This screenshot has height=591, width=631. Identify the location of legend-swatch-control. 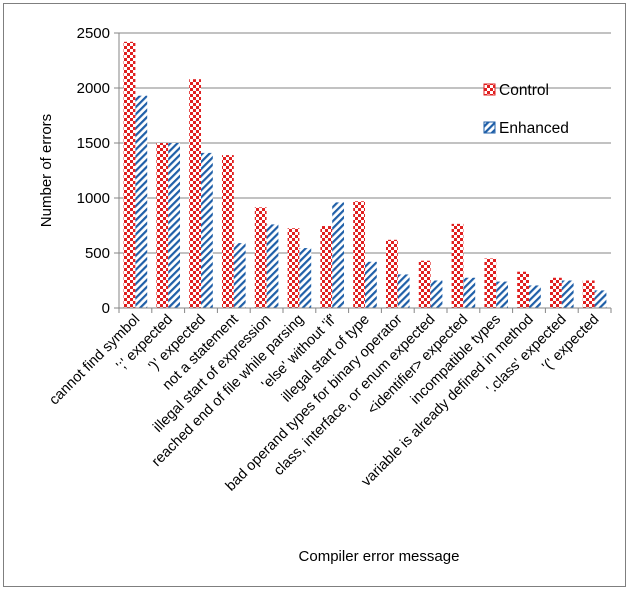
(489, 89).